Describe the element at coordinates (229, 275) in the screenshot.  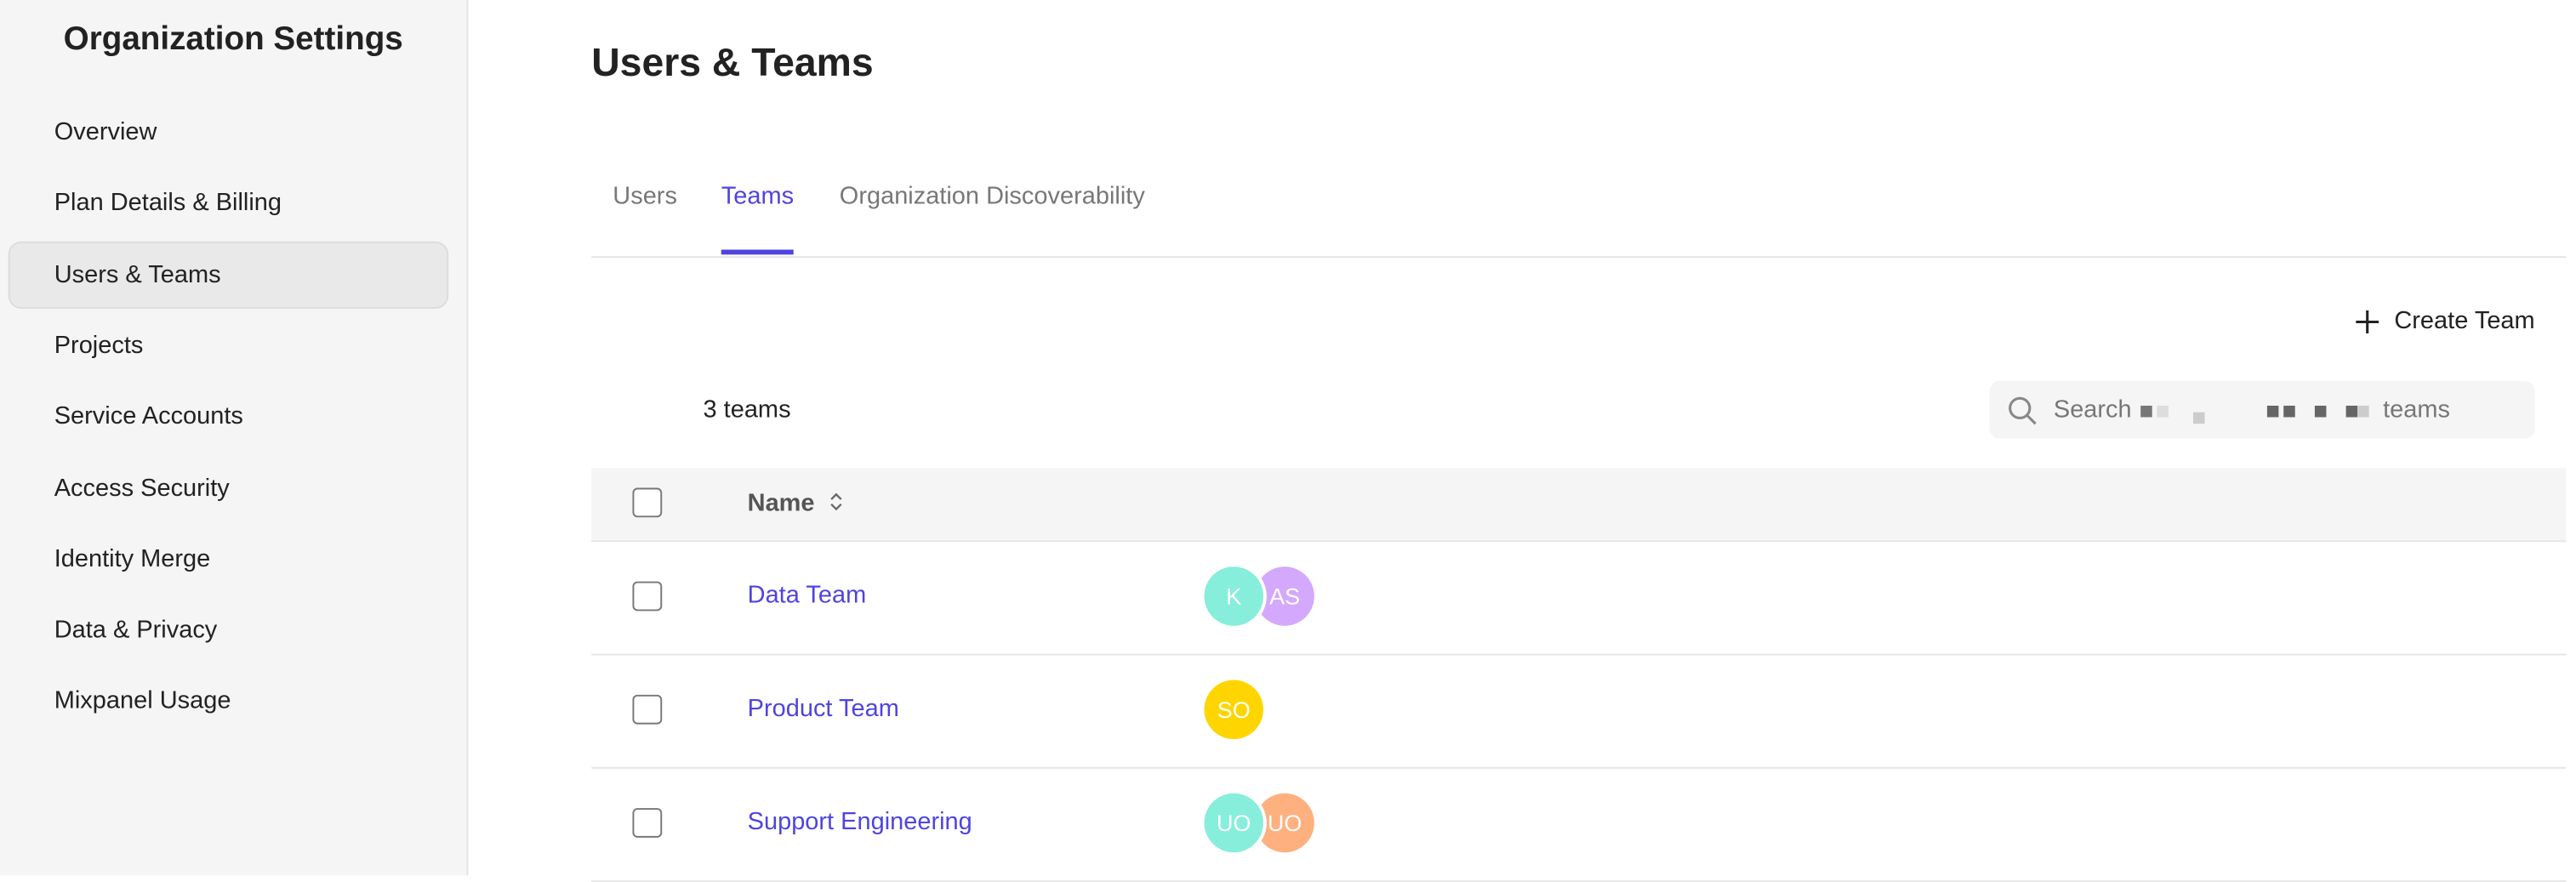
I see `sidebar-item-users-teams: Users & Teams` at that location.